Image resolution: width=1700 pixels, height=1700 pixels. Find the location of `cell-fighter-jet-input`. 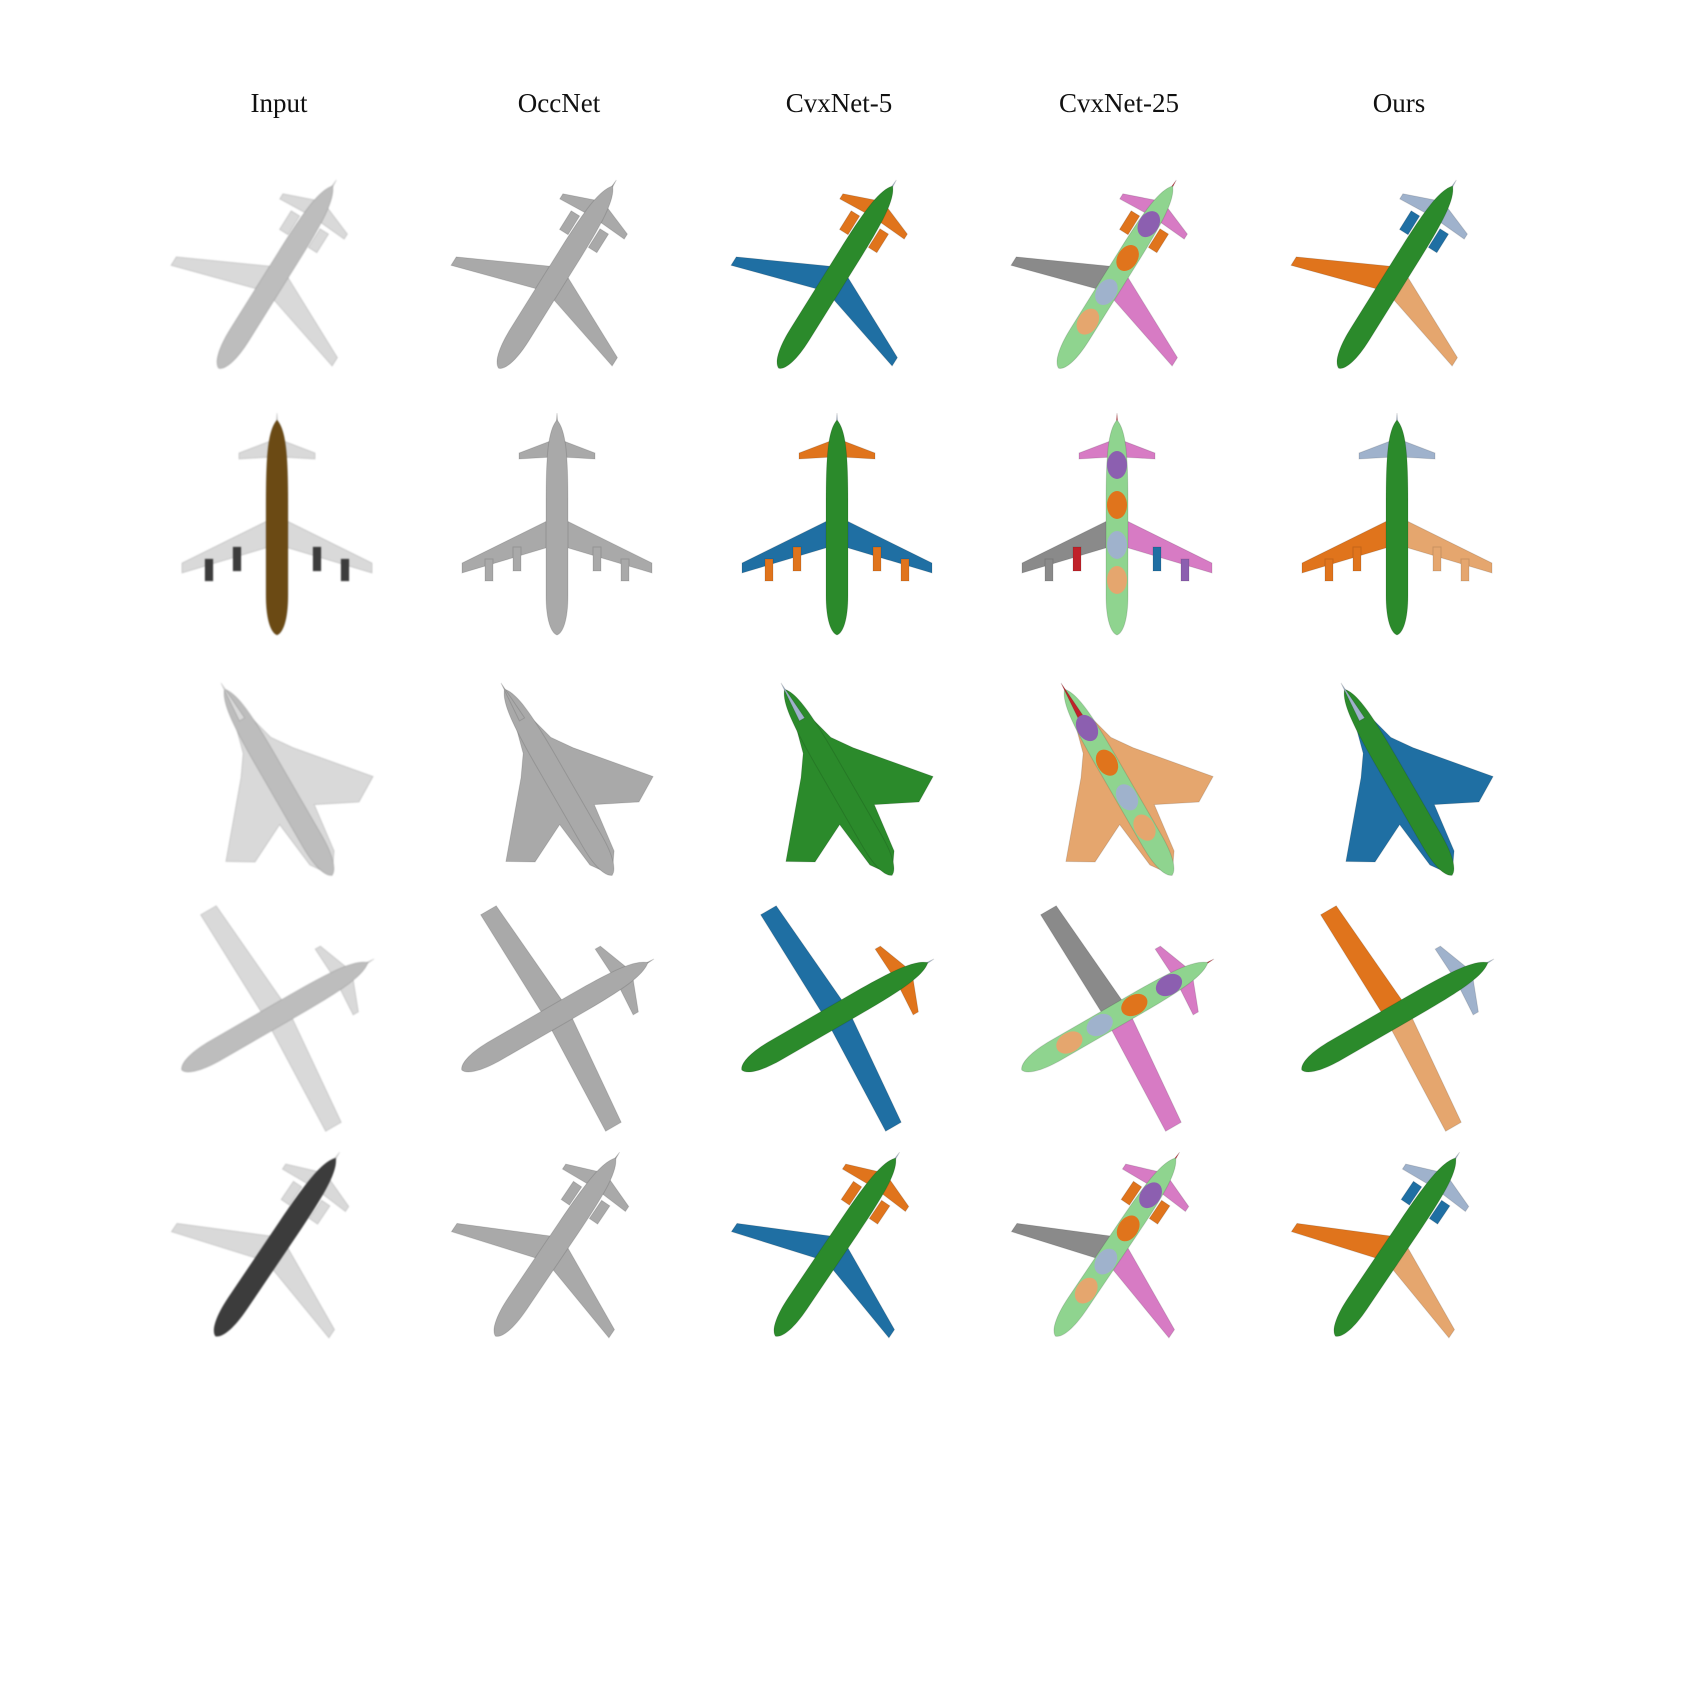

cell-fighter-jet-input is located at coordinates (277, 780).